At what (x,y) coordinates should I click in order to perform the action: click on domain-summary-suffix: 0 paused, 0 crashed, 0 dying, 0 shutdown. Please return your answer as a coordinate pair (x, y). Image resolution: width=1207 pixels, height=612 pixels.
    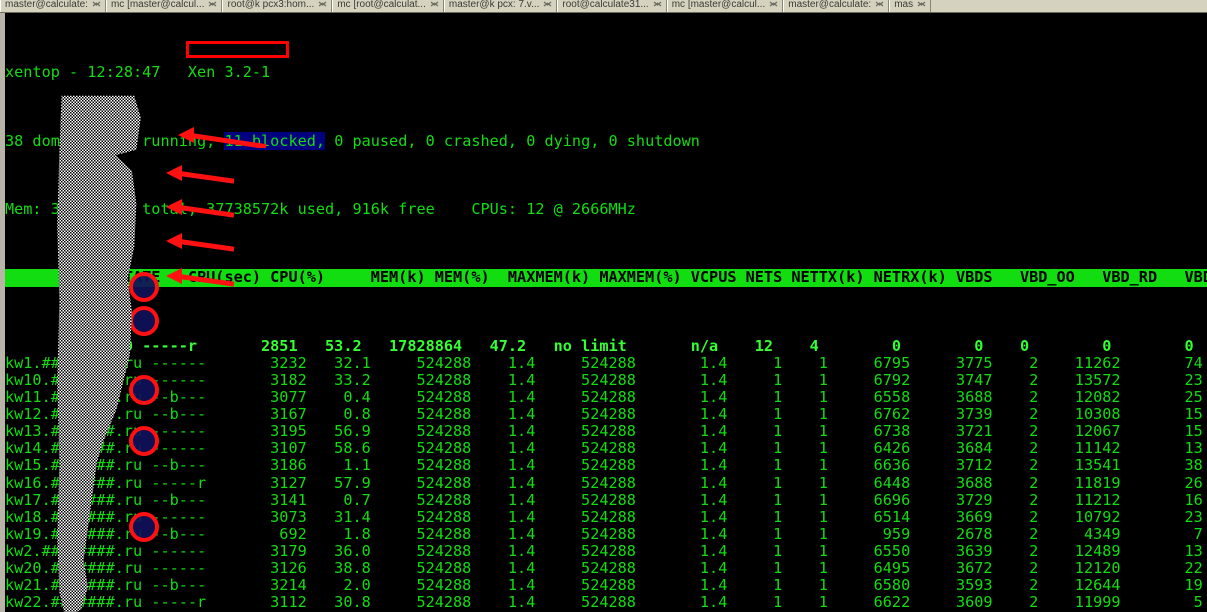
    Looking at the image, I should click on (512, 140).